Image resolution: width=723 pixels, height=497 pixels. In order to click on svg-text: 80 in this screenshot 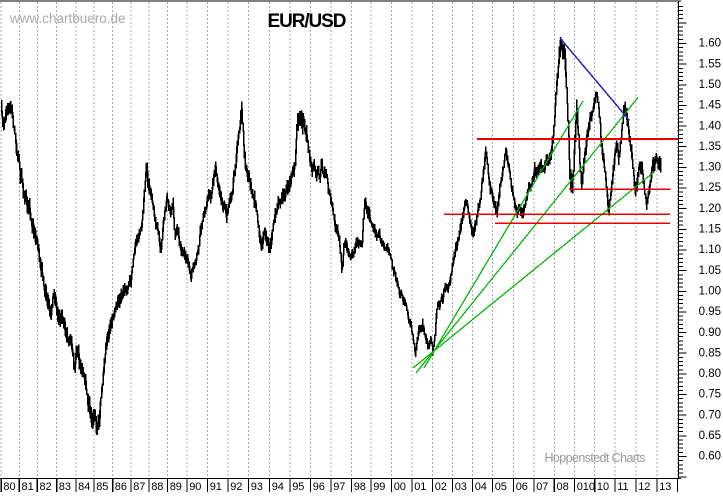, I will do `click(9, 486)`.